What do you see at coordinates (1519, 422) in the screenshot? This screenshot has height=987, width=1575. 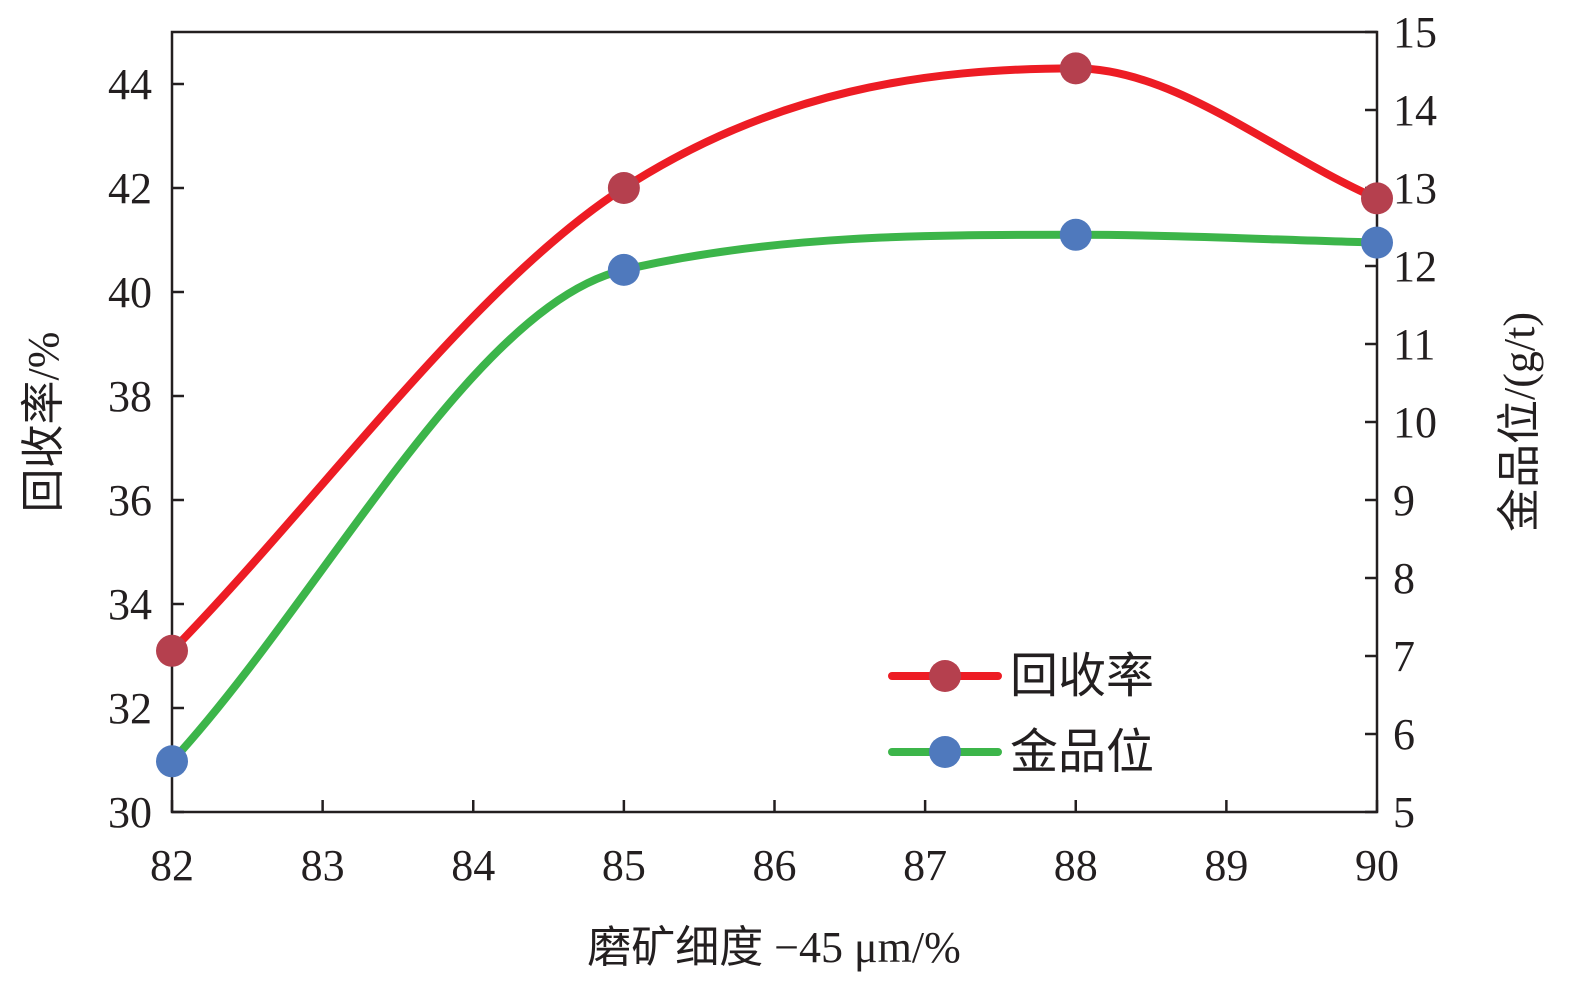 I see `right-y-axis-title: 金品位/(g/t)` at bounding box center [1519, 422].